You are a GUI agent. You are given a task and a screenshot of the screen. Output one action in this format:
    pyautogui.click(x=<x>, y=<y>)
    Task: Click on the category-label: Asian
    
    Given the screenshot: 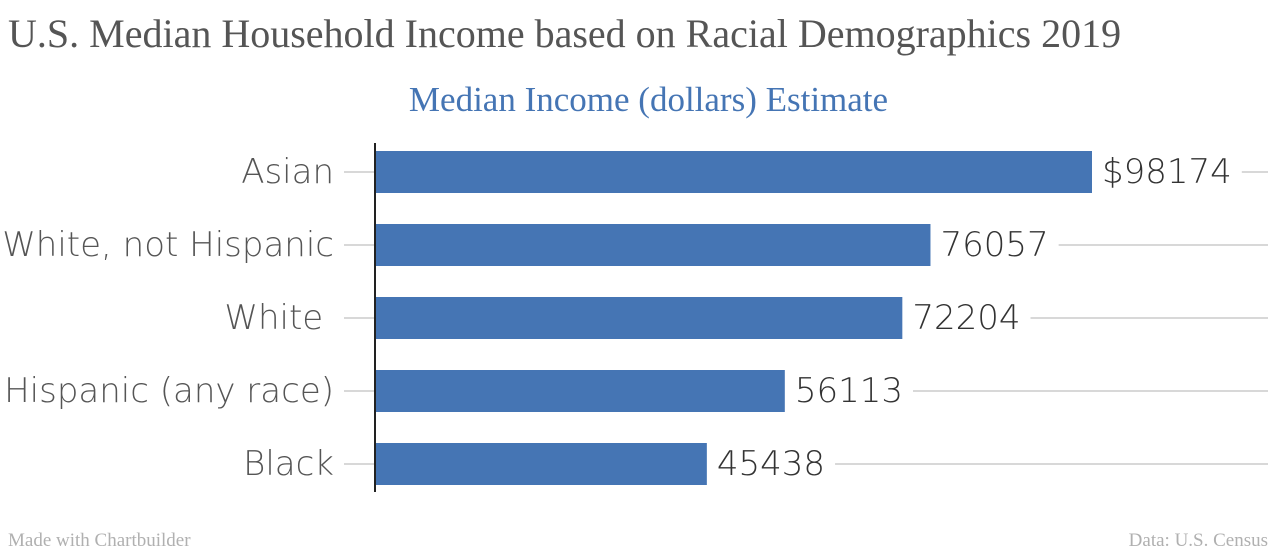 What is the action you would take?
    pyautogui.click(x=287, y=172)
    